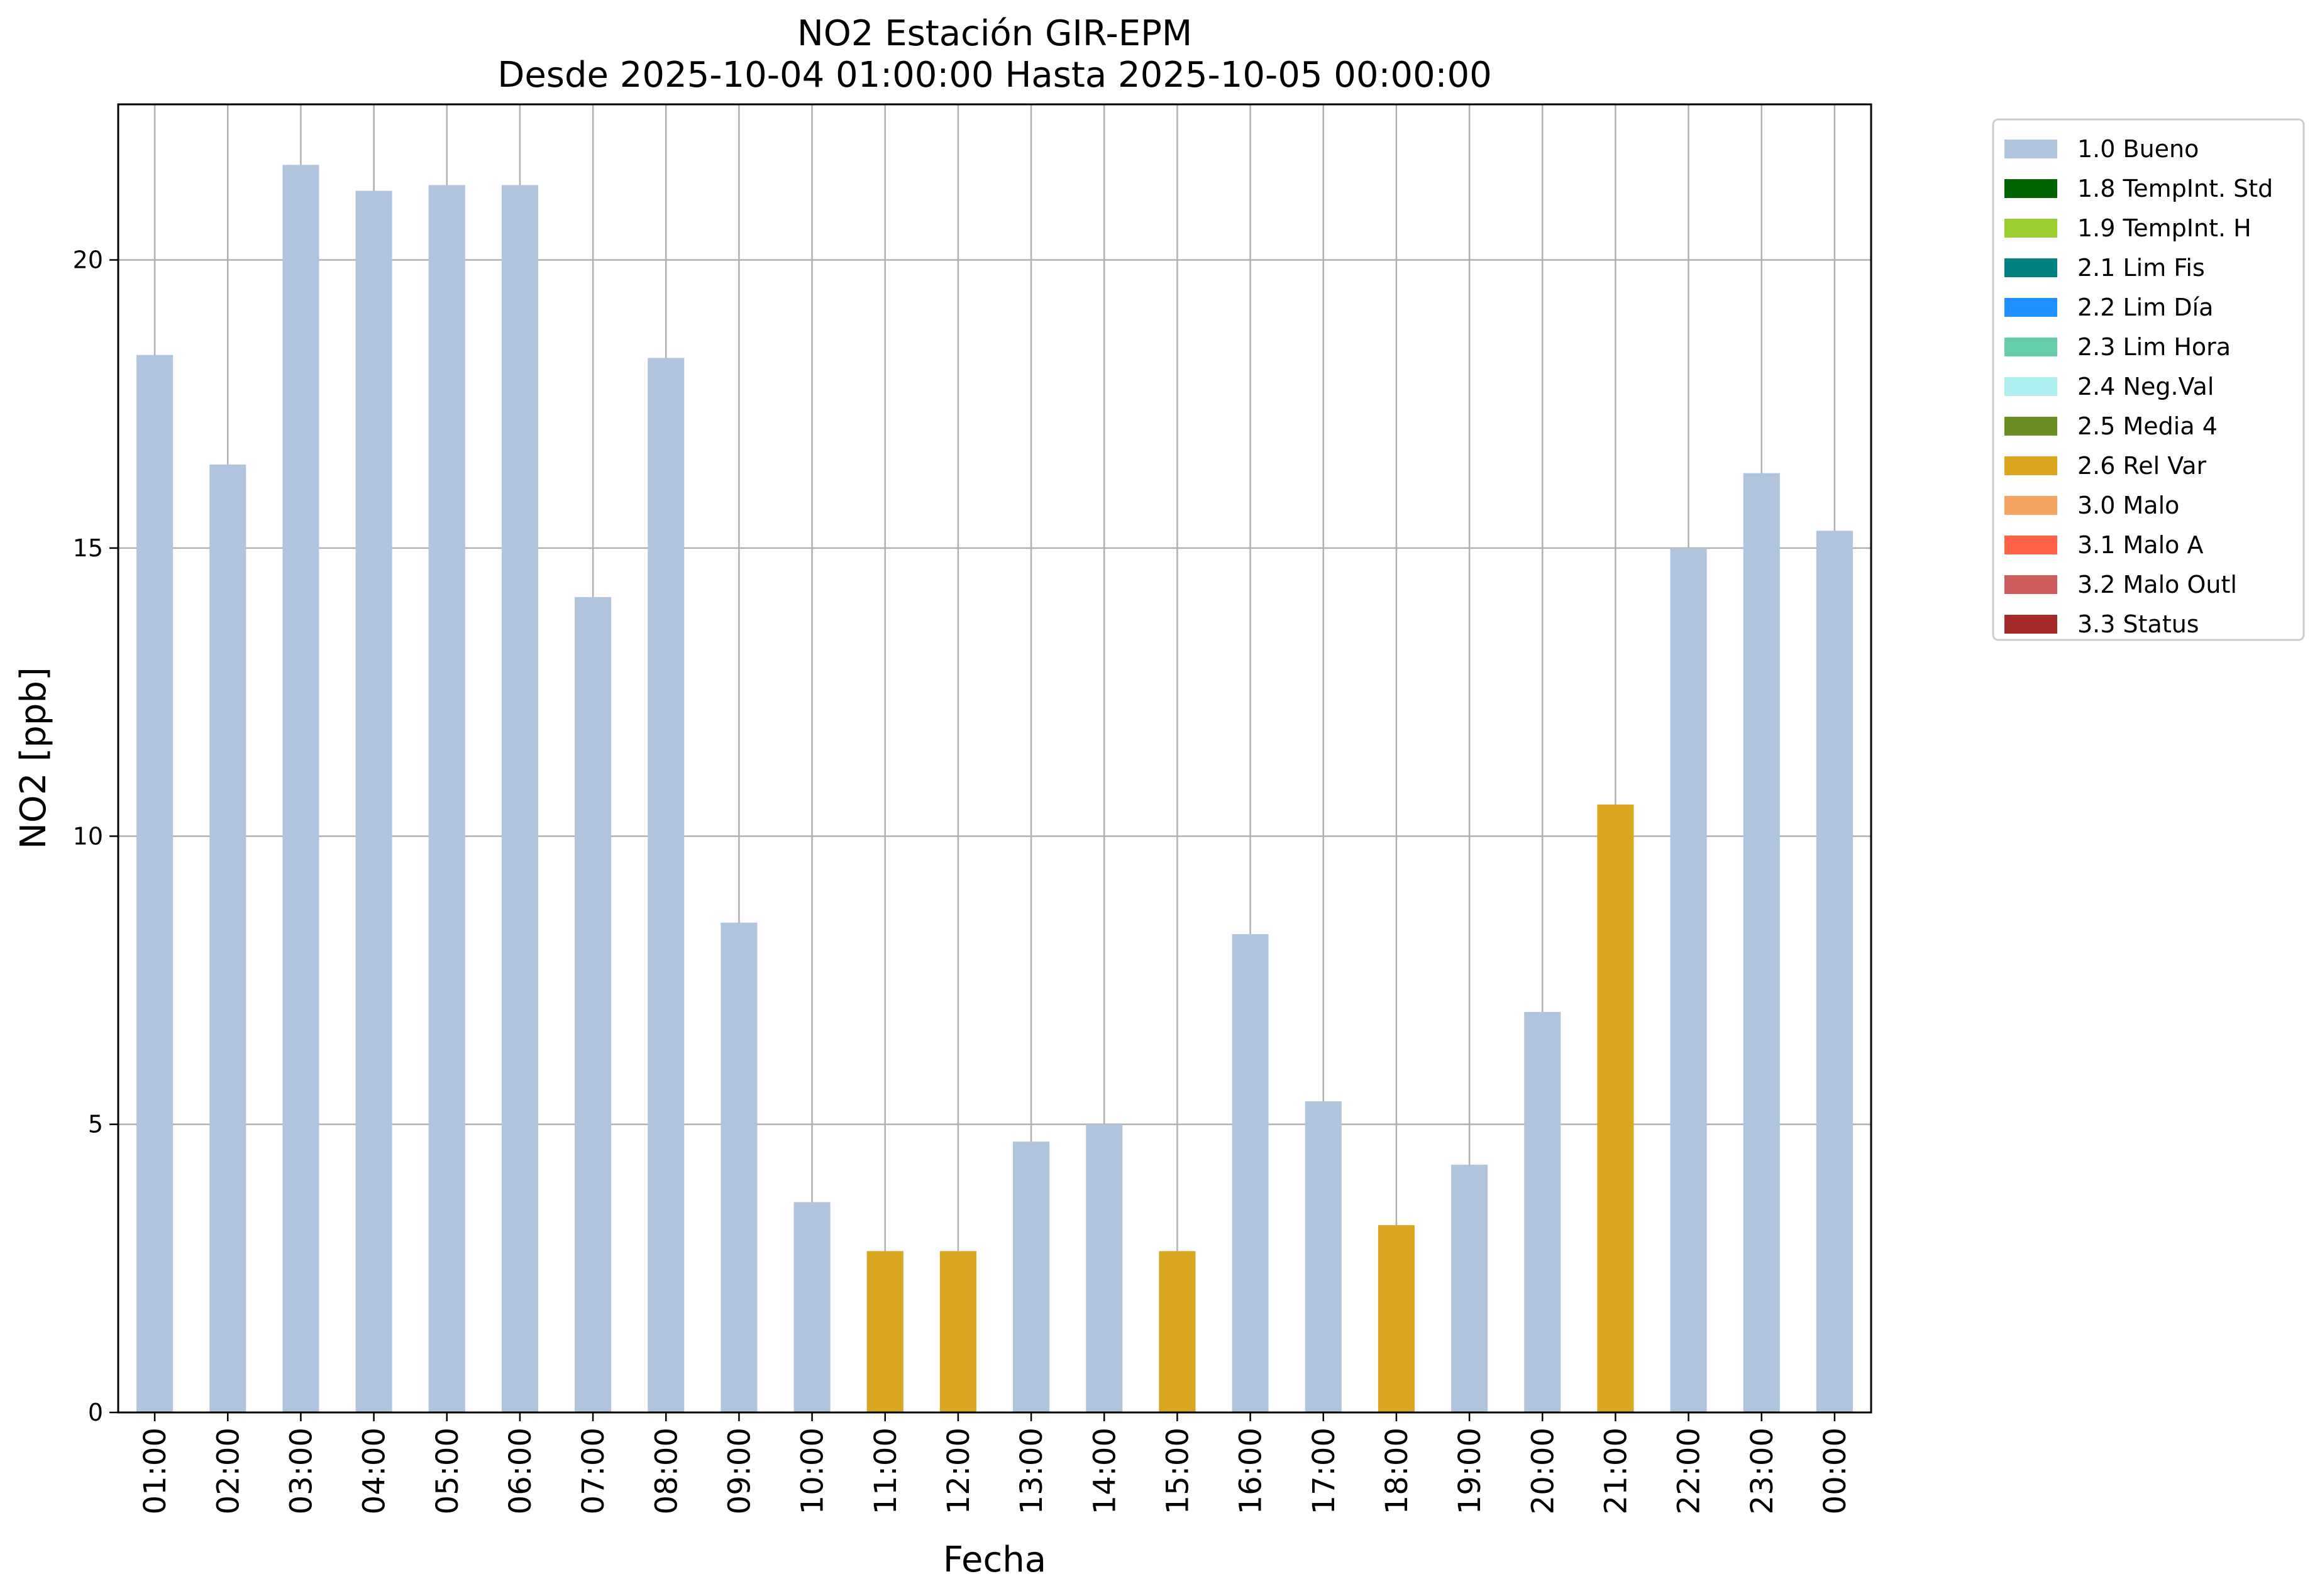  Describe the element at coordinates (2140, 545) in the screenshot. I see `legend-label: 3.1 Malo A` at that location.